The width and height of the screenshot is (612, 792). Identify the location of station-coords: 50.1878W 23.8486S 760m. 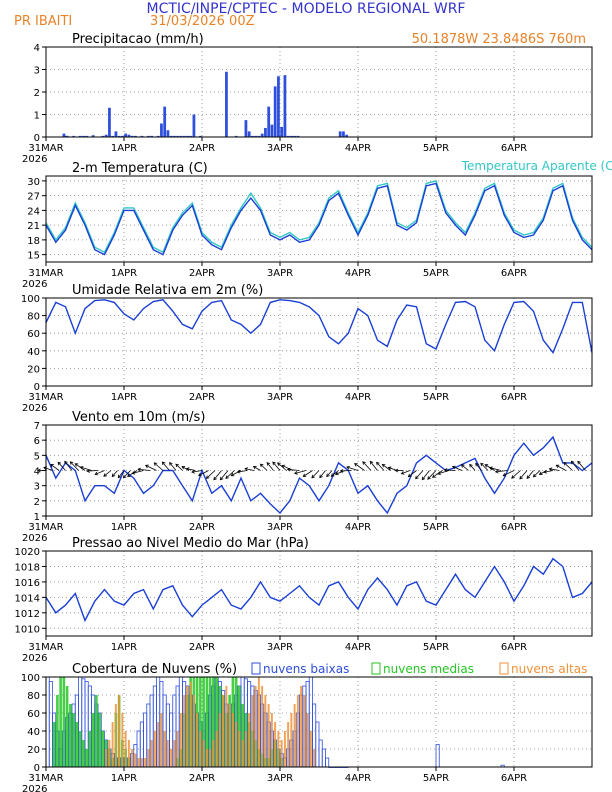
(499, 39).